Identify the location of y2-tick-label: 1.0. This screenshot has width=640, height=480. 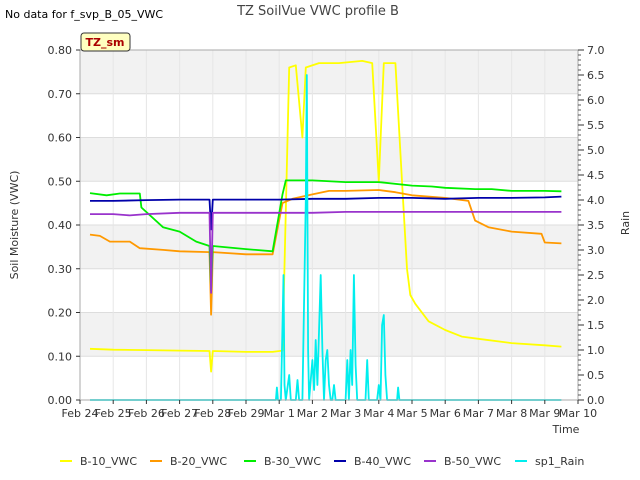
(596, 350).